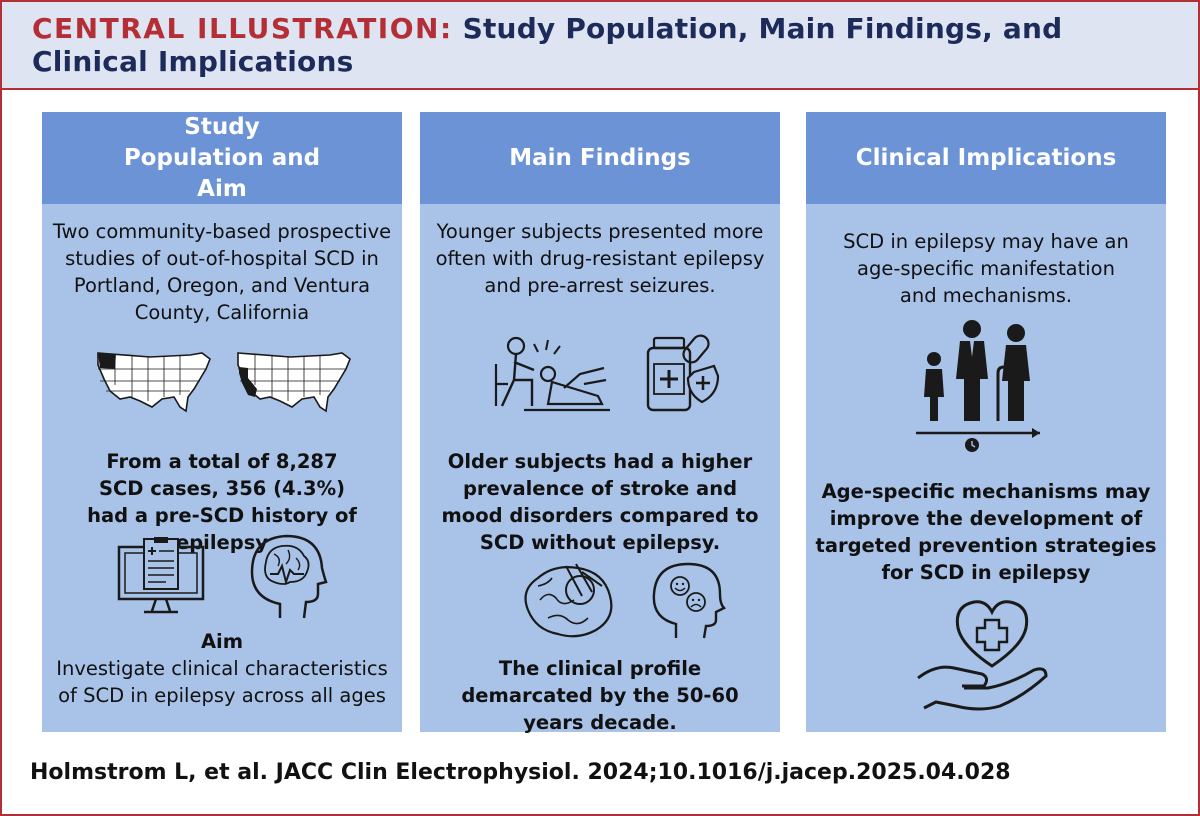 Image resolution: width=1200 pixels, height=816 pixels. What do you see at coordinates (222, 158) in the screenshot?
I see `panel-heading: Study Population and Aim` at bounding box center [222, 158].